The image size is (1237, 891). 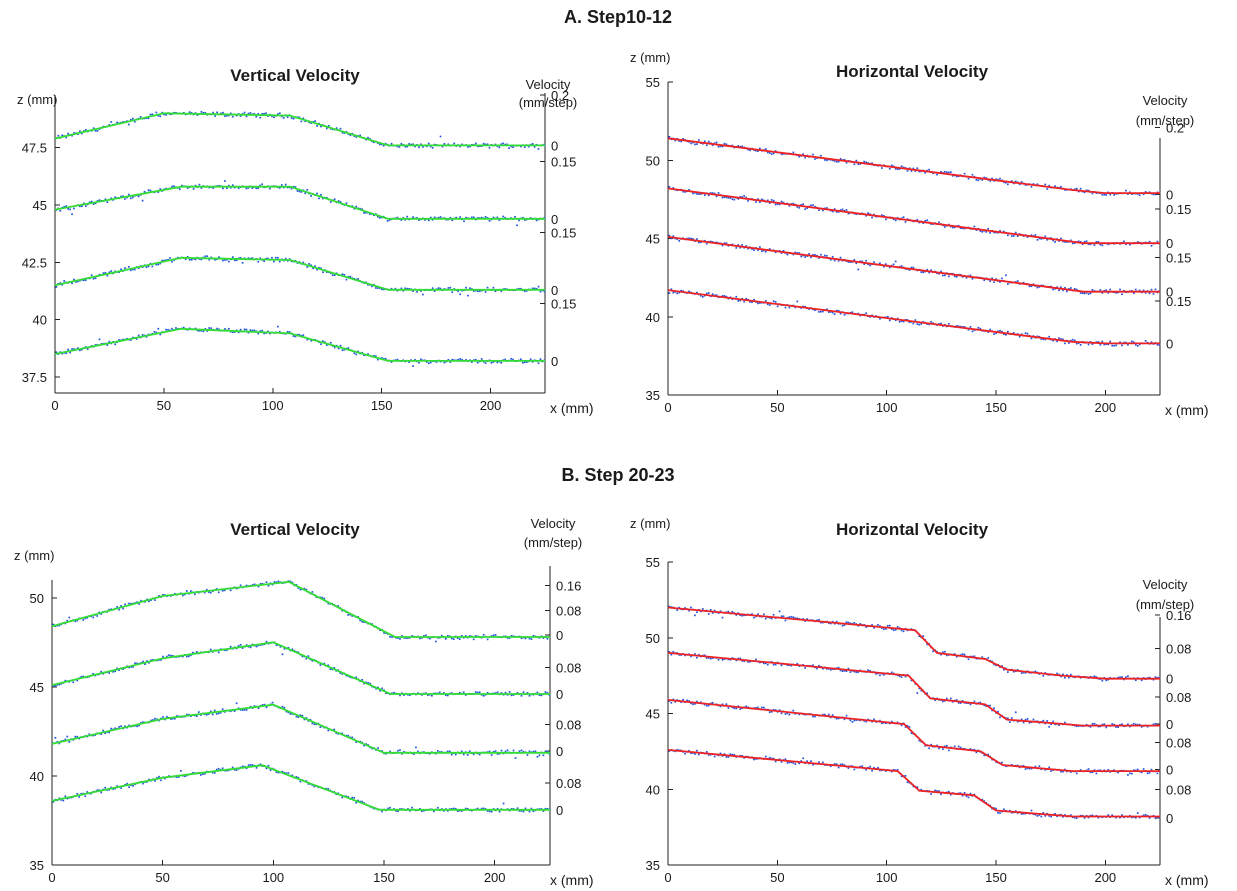 I want to click on velocity-tick-label: 0.08, so click(x=1178, y=742).